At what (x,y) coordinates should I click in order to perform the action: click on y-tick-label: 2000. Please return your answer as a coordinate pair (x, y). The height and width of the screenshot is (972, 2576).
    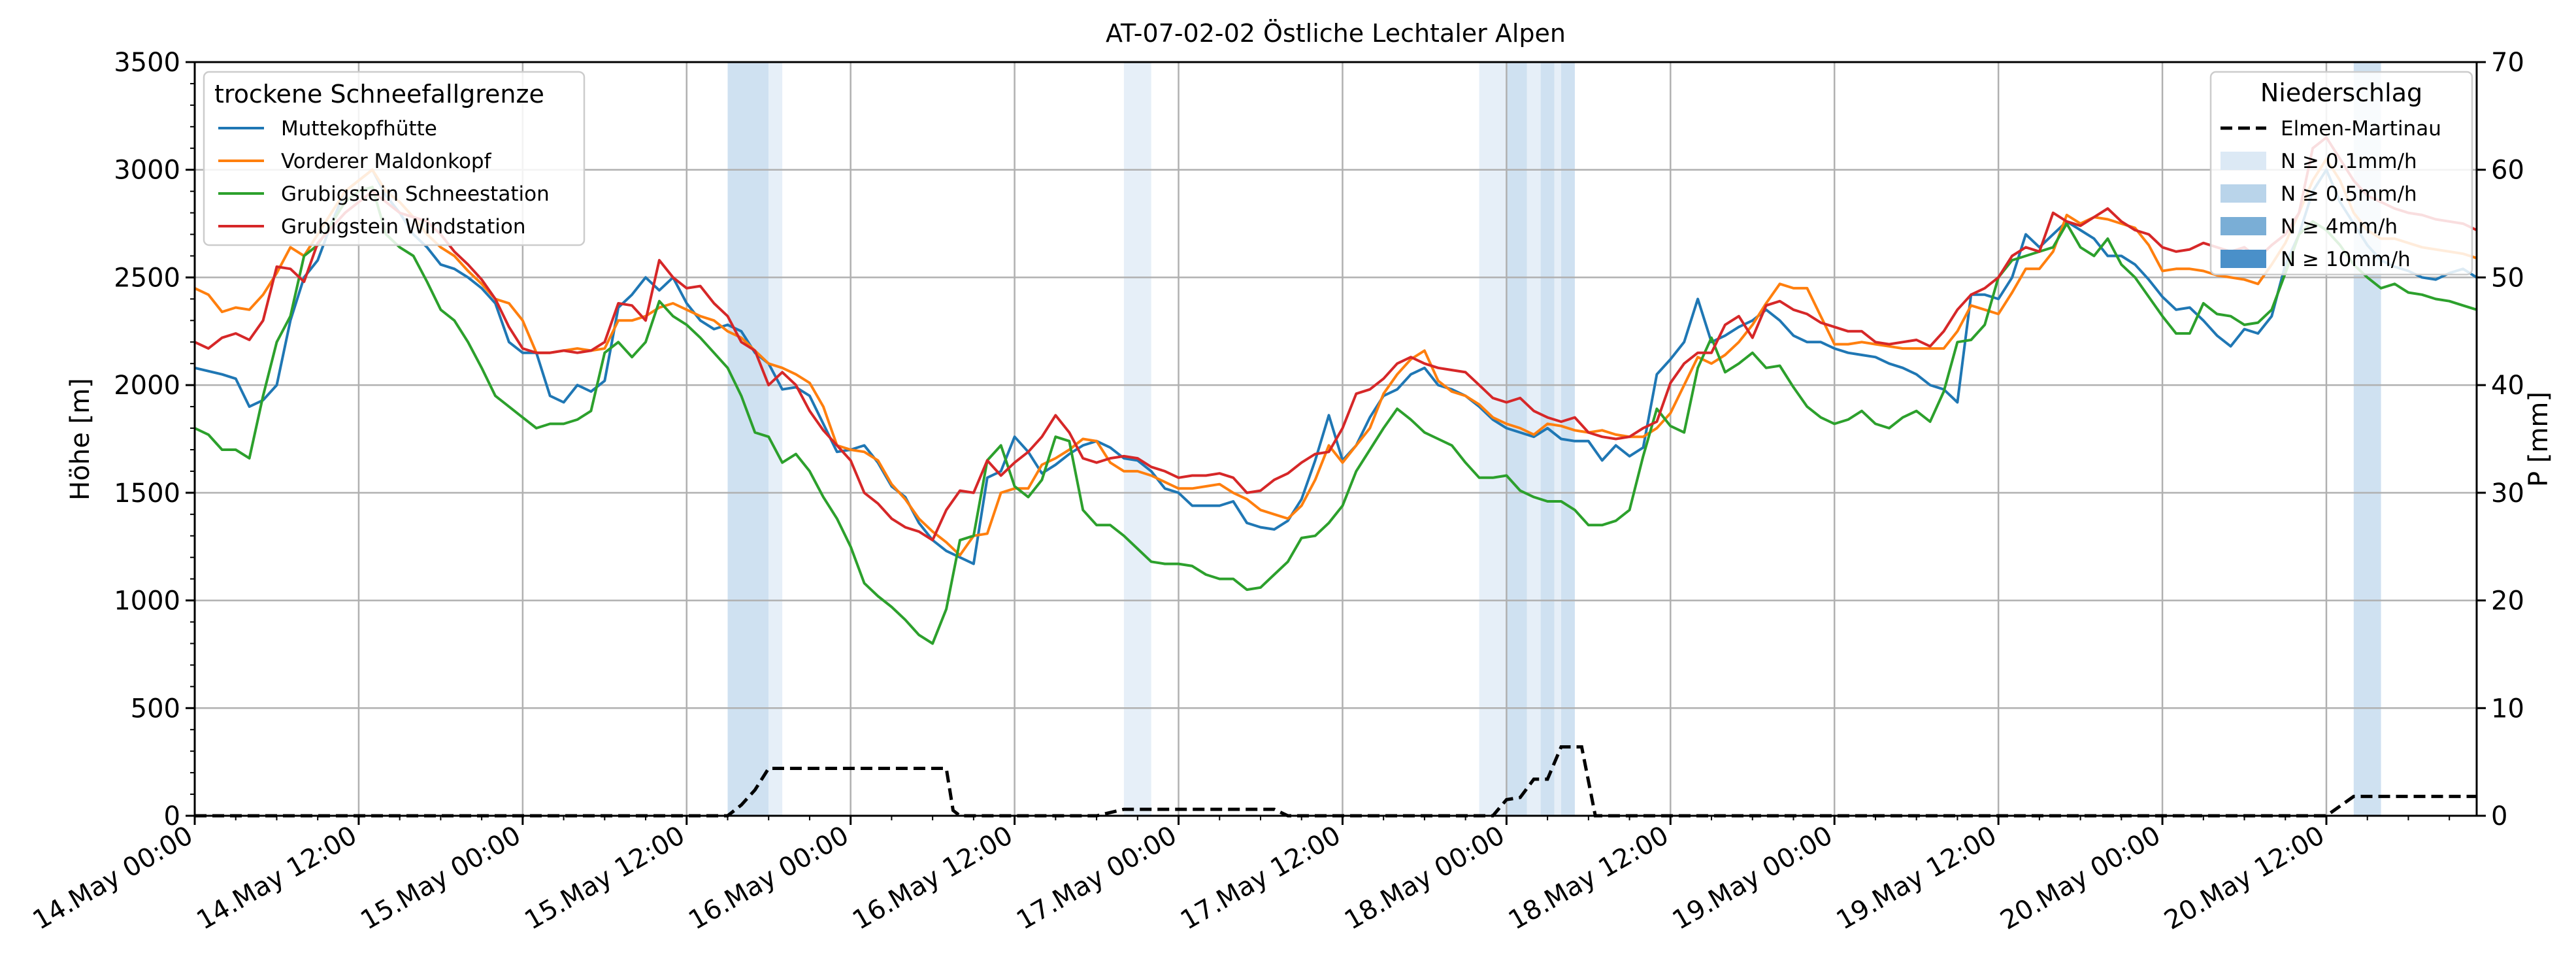
    Looking at the image, I should click on (147, 386).